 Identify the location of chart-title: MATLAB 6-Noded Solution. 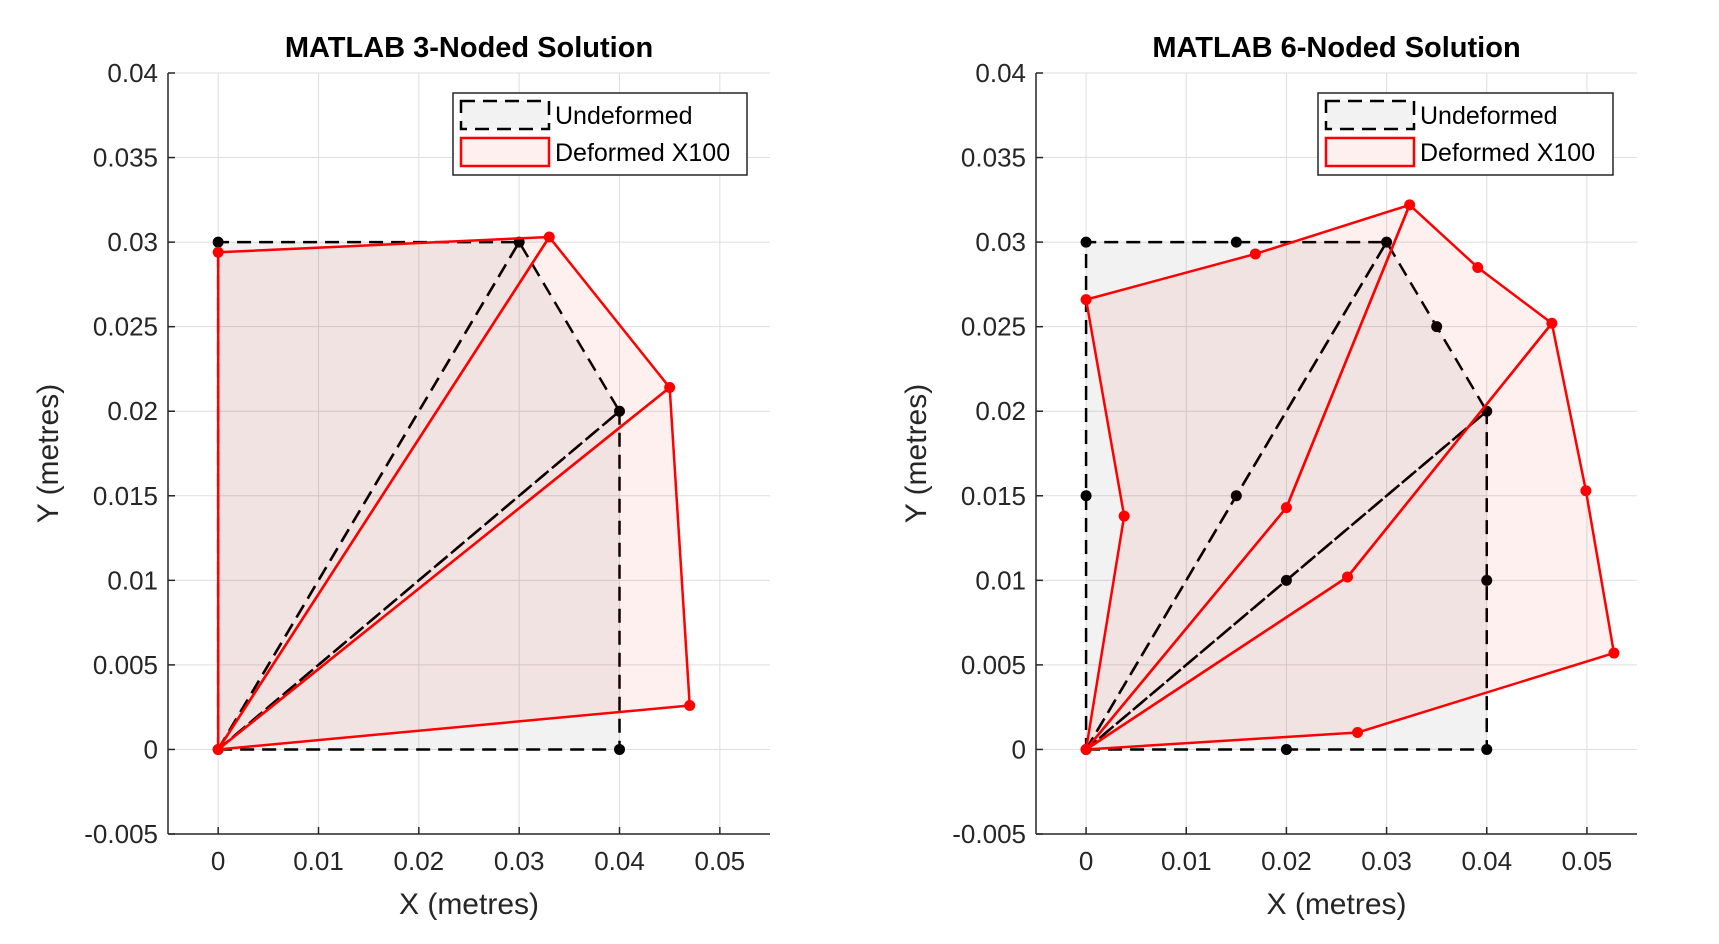
(1336, 48).